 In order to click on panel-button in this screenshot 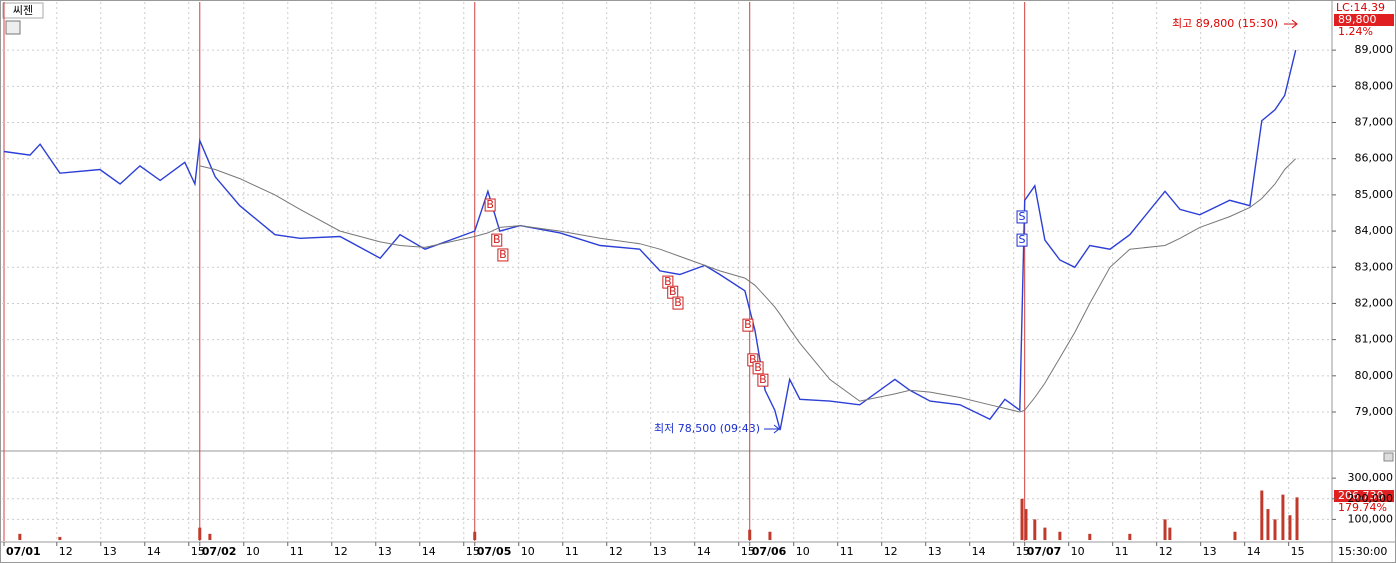, I will do `click(1388, 457)`.